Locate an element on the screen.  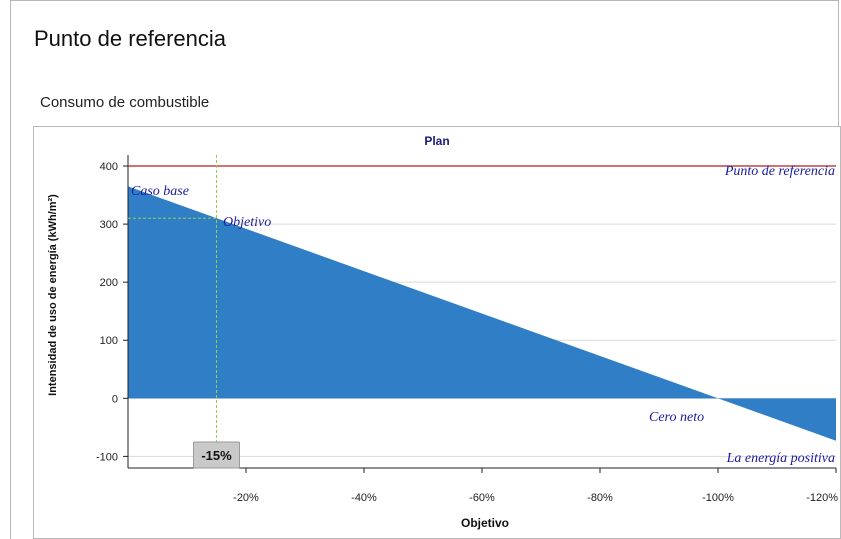
y-axis-label: Intensidad de uso de energía (kWh/m²) is located at coordinates (53, 295).